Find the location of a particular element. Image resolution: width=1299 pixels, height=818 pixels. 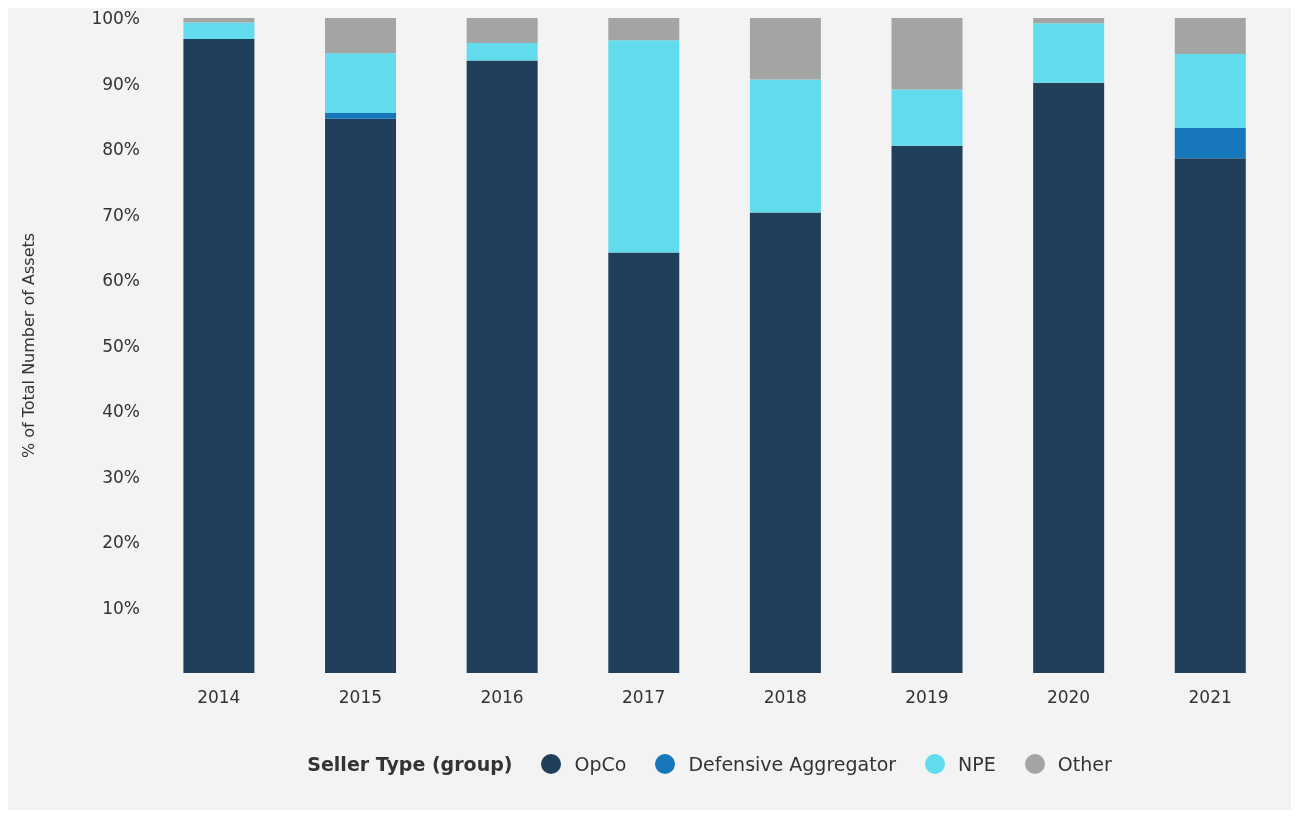

x-tick-label: 2020 is located at coordinates (1068, 697).